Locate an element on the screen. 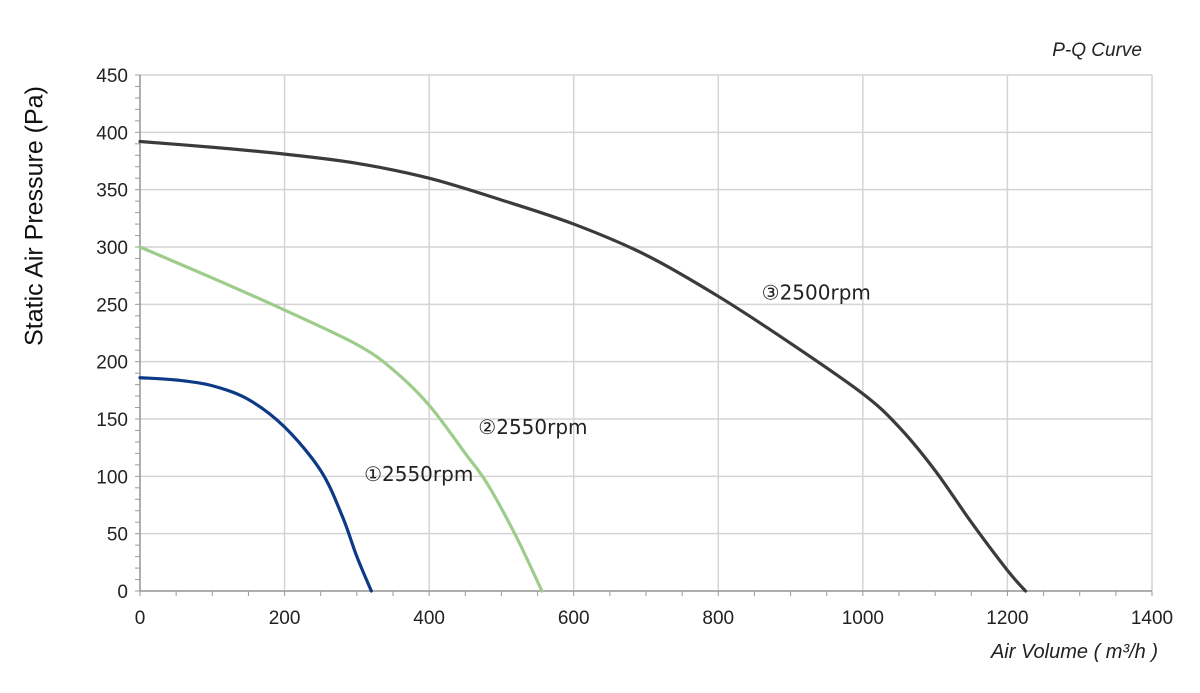 This screenshot has height=693, width=1200. x-tick-label: 800 is located at coordinates (718, 618).